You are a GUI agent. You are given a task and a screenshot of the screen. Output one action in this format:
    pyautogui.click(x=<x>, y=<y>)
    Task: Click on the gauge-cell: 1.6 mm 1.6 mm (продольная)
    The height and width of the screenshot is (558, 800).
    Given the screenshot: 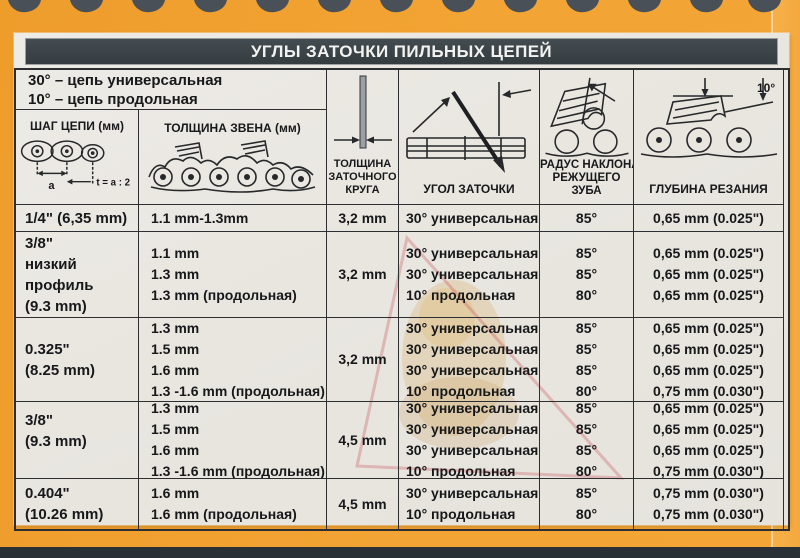 What is the action you would take?
    pyautogui.click(x=233, y=504)
    